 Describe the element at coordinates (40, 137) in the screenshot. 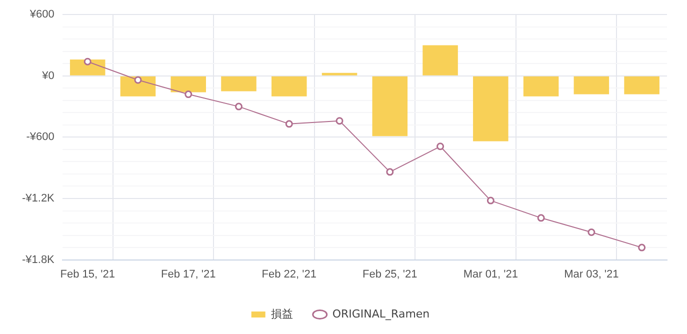

I see `y-tick-label: -¥600` at that location.